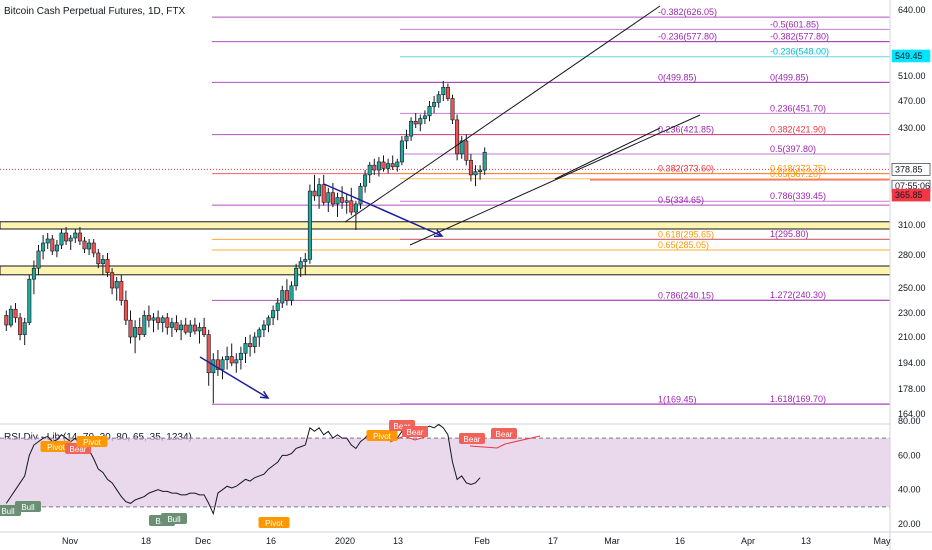 The image size is (932, 550). What do you see at coordinates (466, 538) in the screenshot?
I see `time-axis: Nov 18 Dec 16 2020 13 Feb 17 Mar 16 Apr 13 May` at bounding box center [466, 538].